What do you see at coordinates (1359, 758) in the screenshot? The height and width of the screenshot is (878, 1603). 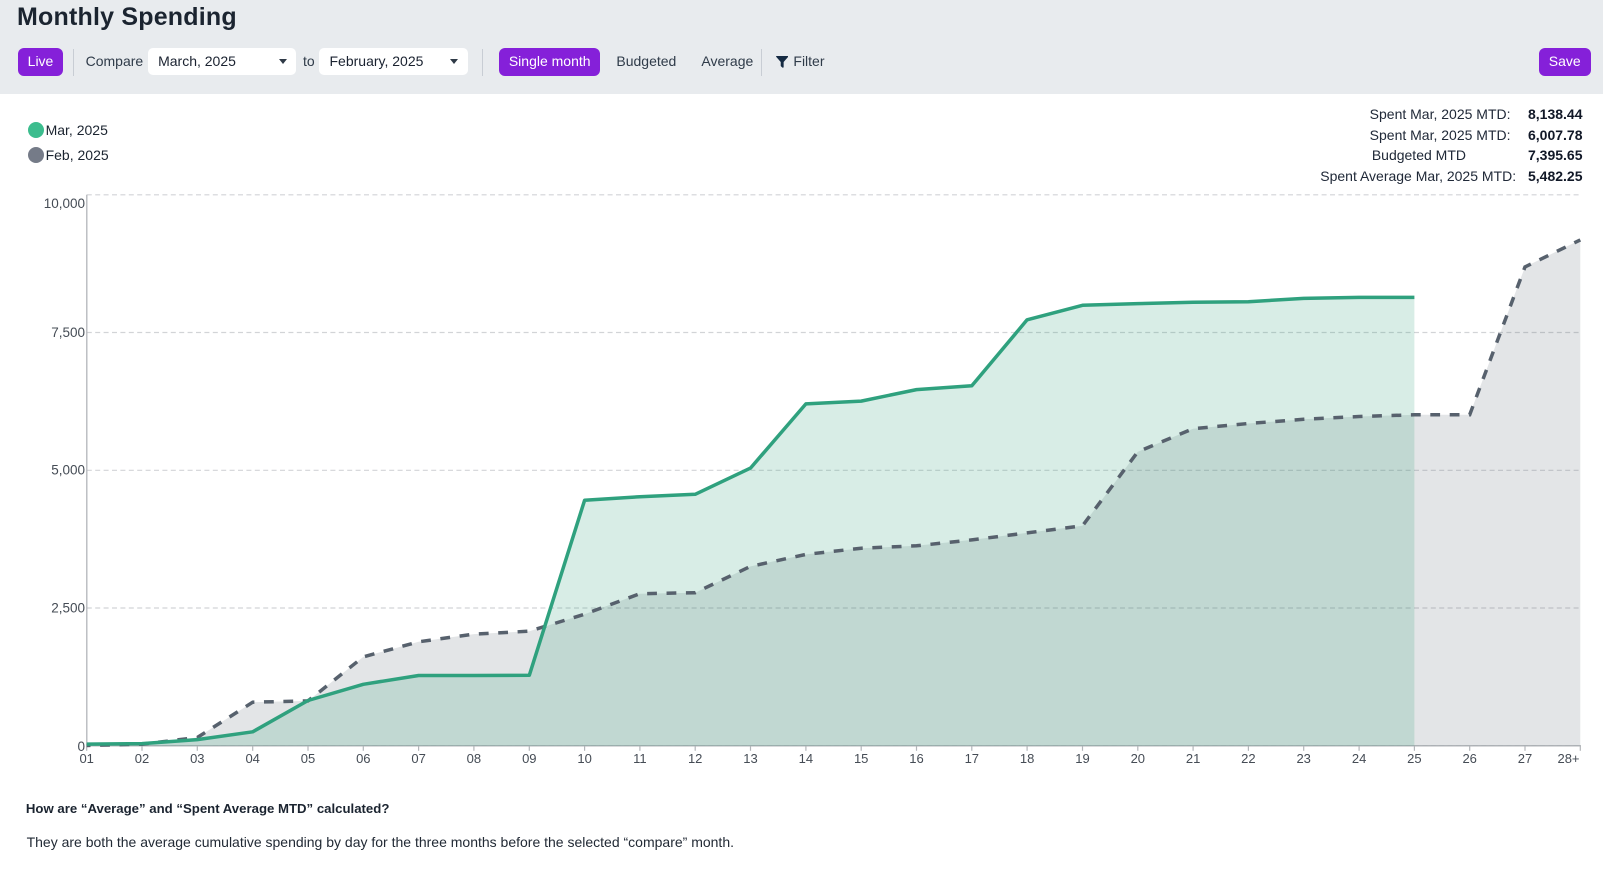 I see `svg-text: 24` at bounding box center [1359, 758].